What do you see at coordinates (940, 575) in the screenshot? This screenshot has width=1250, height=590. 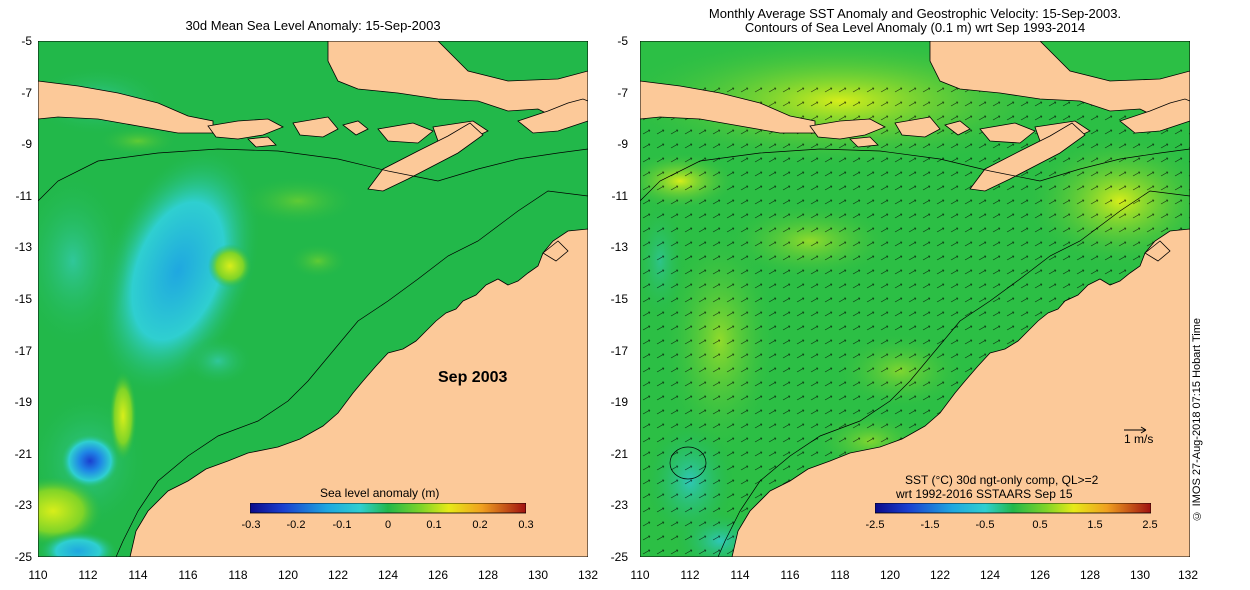 I see `right-lon-tick: 122` at bounding box center [940, 575].